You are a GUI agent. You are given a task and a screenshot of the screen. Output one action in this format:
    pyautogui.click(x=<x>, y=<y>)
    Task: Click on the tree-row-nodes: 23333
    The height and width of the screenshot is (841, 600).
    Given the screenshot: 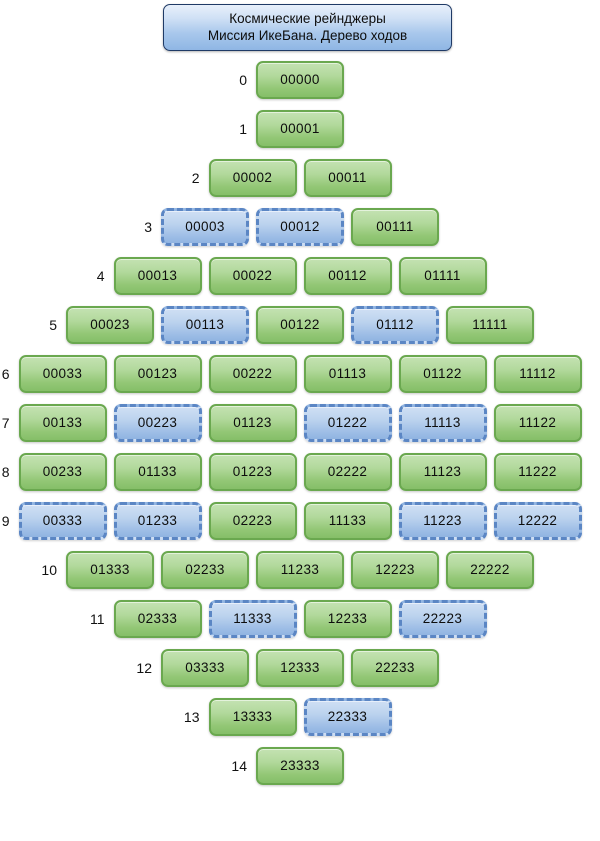 What is the action you would take?
    pyautogui.click(x=300, y=765)
    